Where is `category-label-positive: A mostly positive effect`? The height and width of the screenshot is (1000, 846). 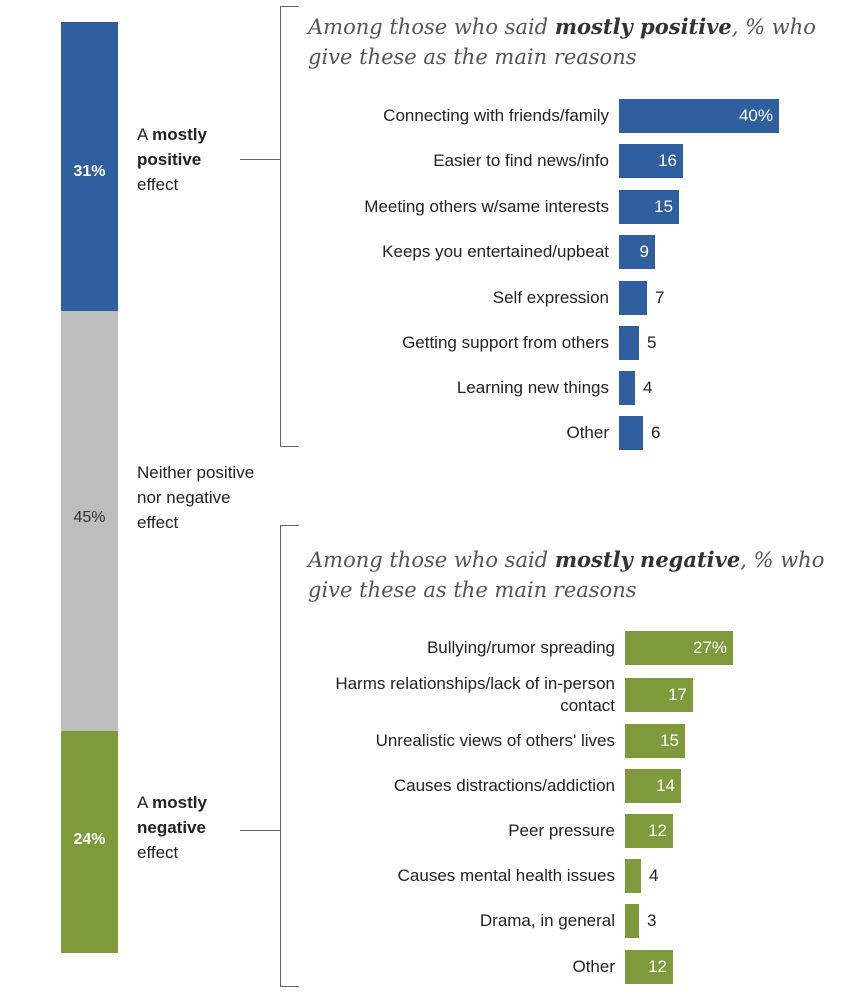 category-label-positive: A mostly positive effect is located at coordinates (172, 159).